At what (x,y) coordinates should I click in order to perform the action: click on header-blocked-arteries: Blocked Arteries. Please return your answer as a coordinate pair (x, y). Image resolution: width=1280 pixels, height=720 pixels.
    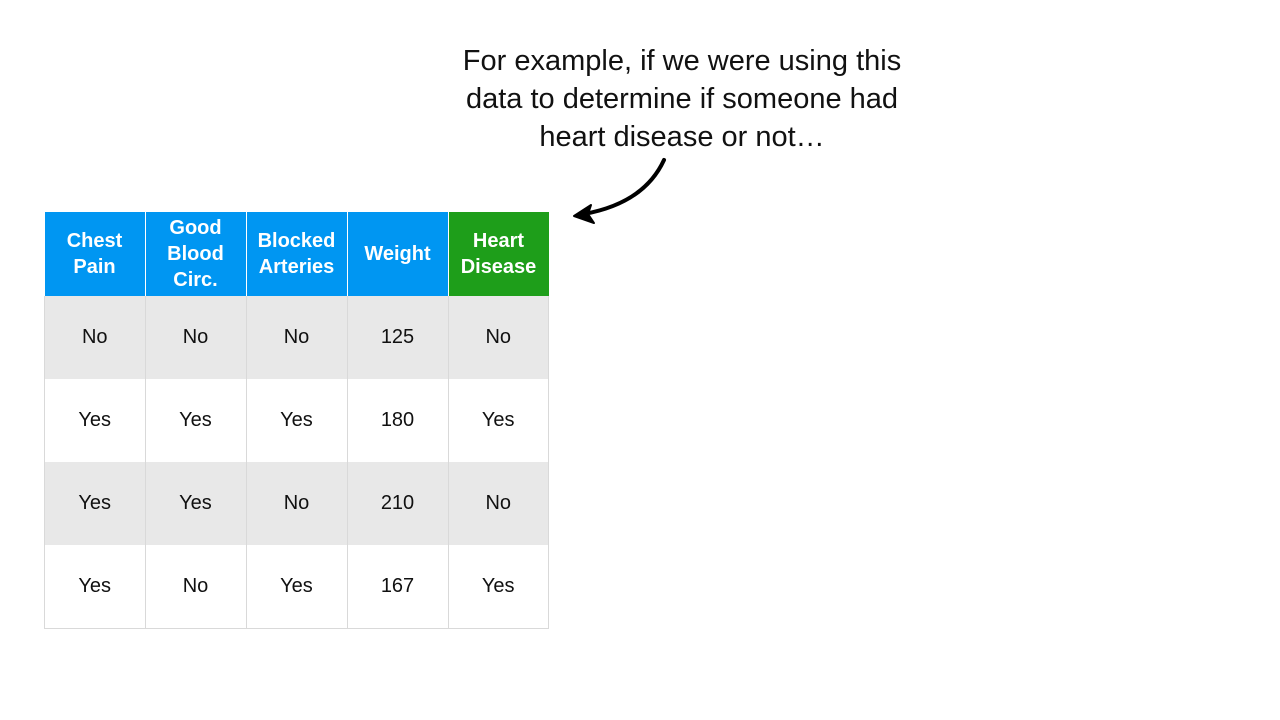
    Looking at the image, I should click on (296, 254).